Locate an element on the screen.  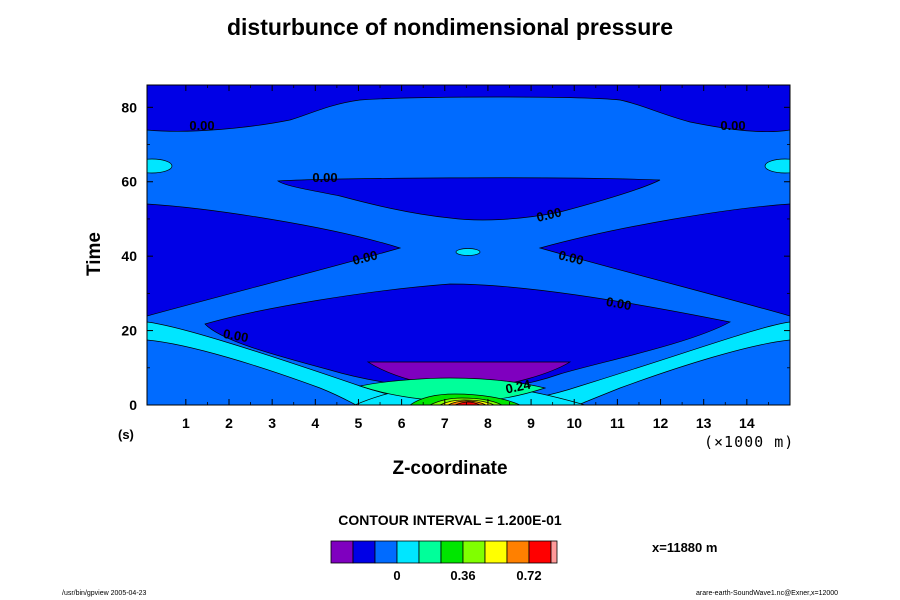
colorbar-tick-label: 0.72 is located at coordinates (529, 575).